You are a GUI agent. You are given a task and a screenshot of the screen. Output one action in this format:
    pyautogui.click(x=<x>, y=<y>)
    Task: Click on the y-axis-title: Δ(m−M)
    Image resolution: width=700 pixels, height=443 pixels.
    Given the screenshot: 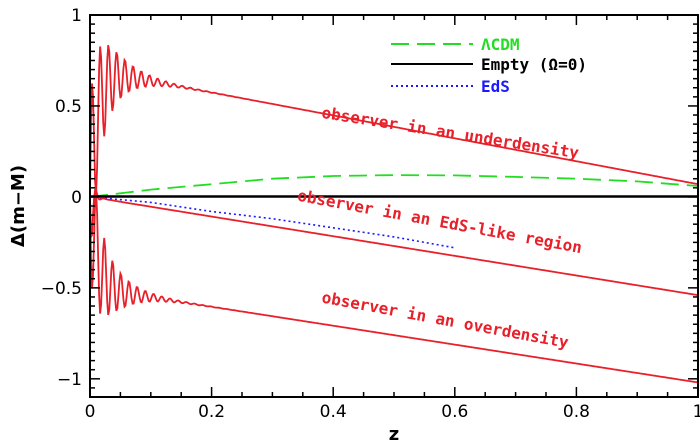 What is the action you would take?
    pyautogui.click(x=18, y=206)
    